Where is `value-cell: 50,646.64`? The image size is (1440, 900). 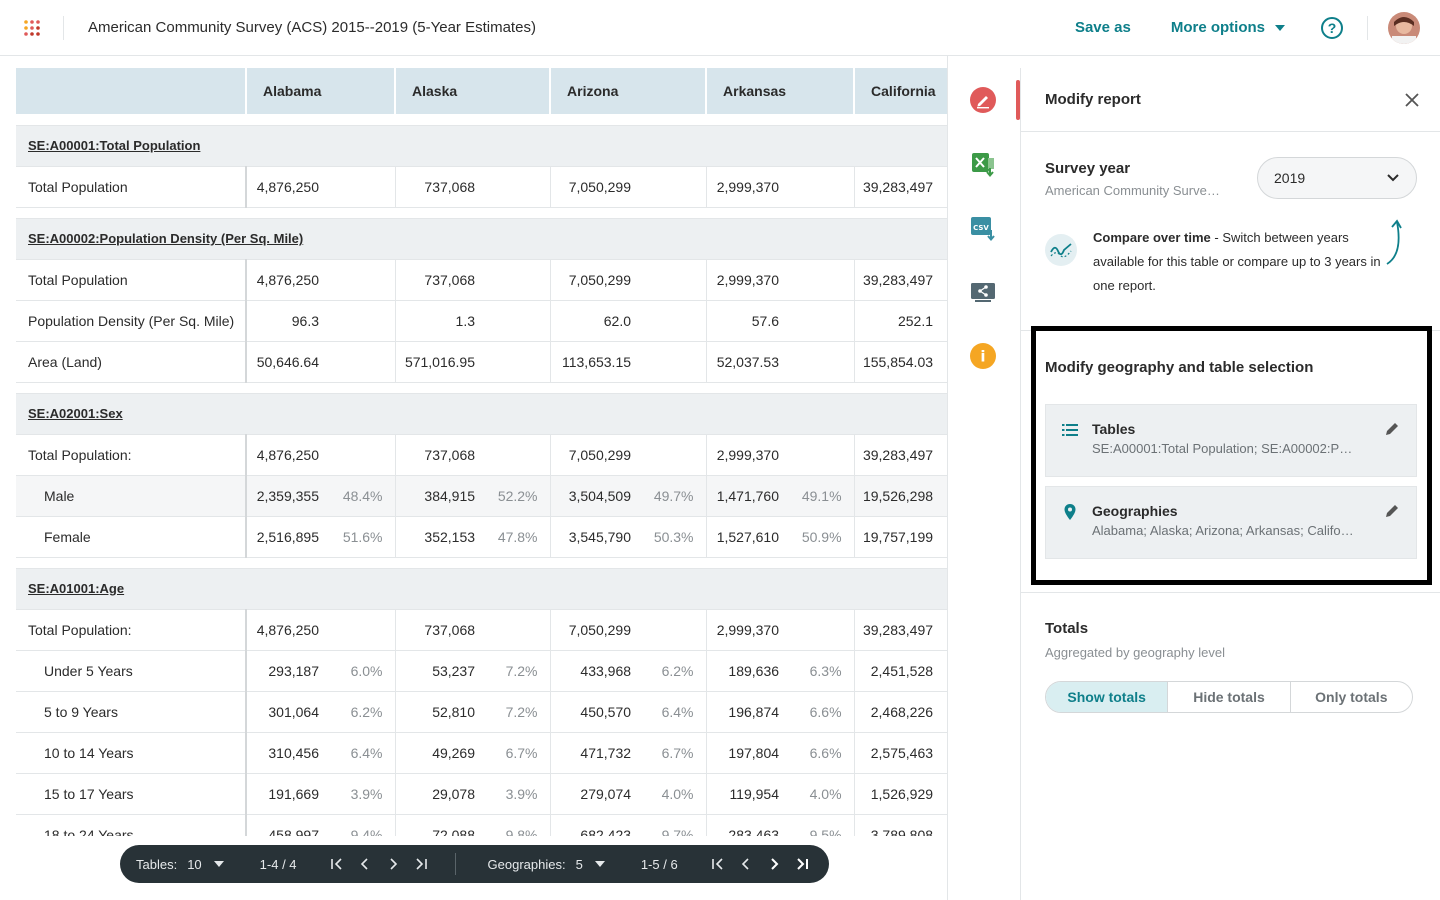 value-cell: 50,646.64 is located at coordinates (288, 362).